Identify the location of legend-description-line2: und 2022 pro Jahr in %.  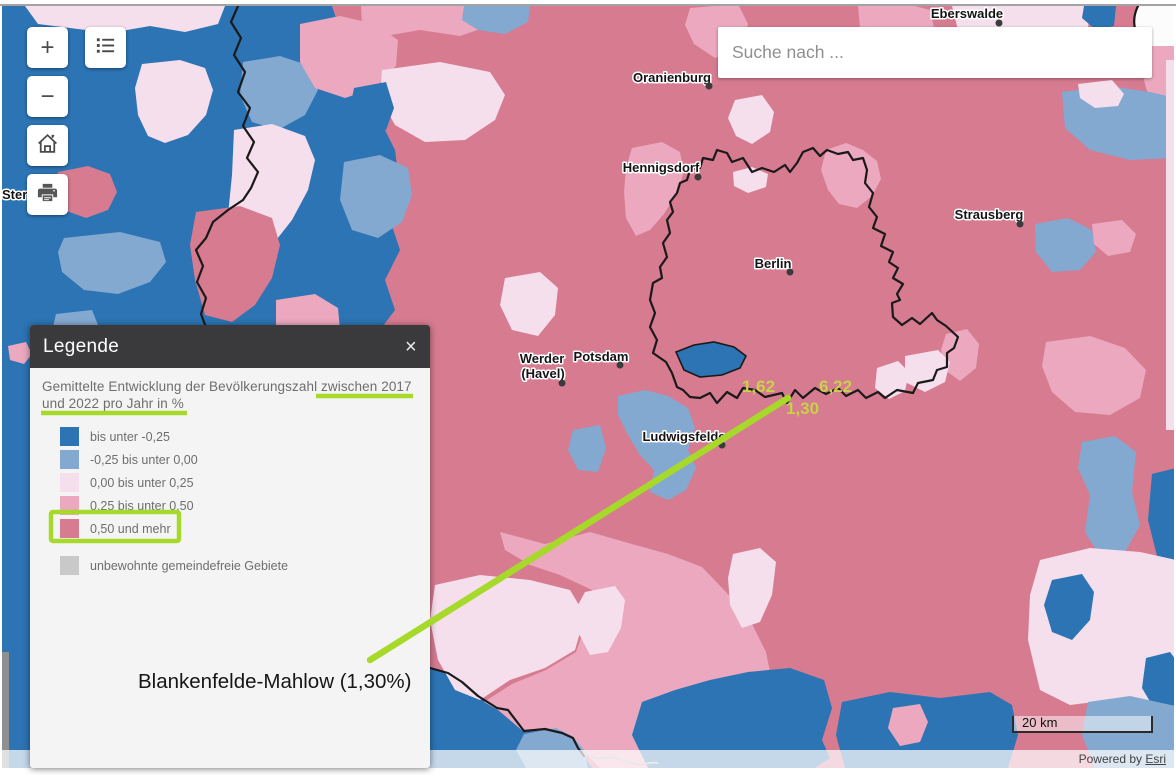
(113, 403).